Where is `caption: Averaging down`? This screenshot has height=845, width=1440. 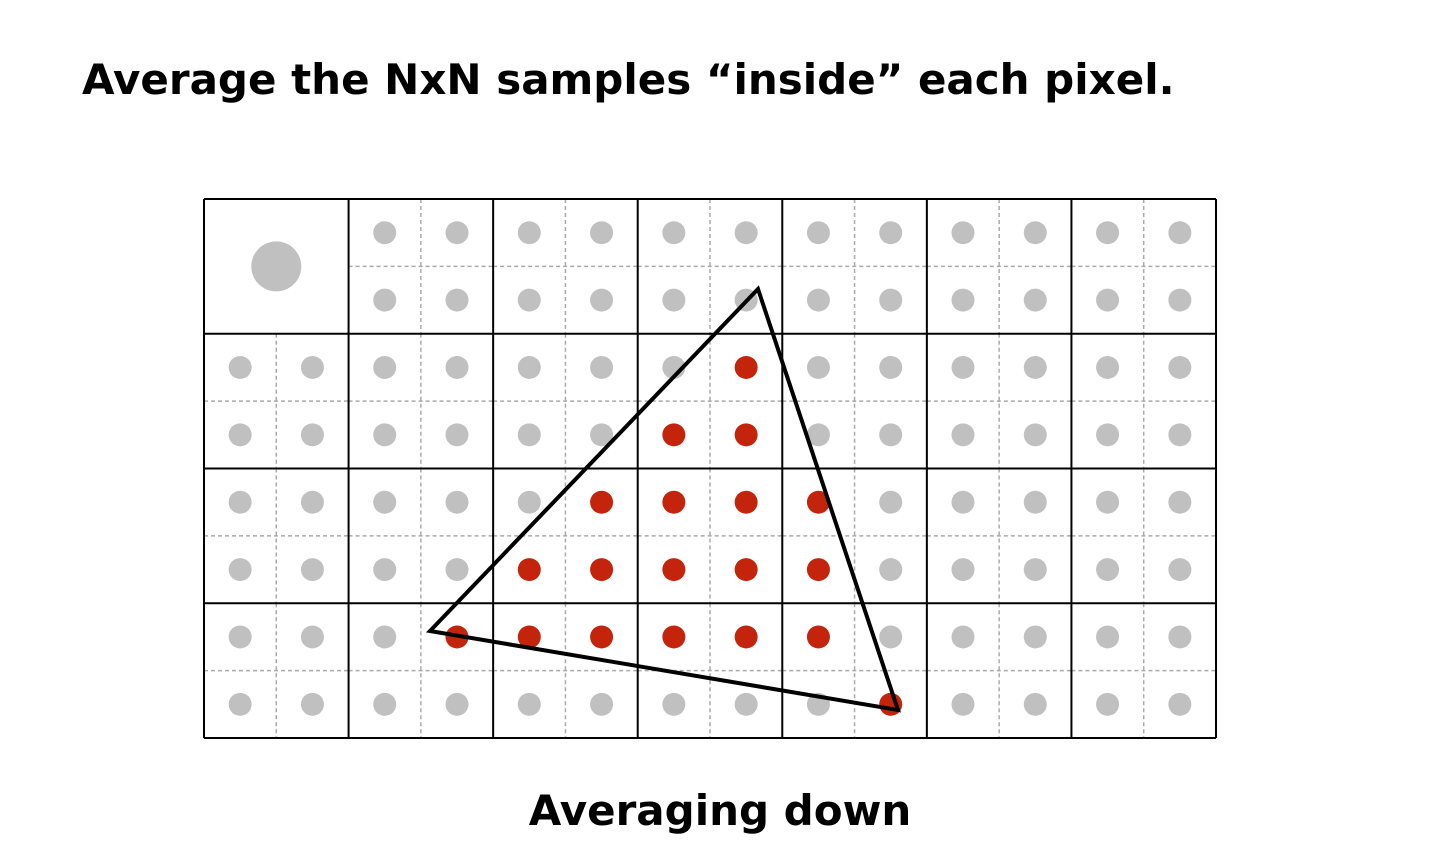 caption: Averaging down is located at coordinates (720, 810).